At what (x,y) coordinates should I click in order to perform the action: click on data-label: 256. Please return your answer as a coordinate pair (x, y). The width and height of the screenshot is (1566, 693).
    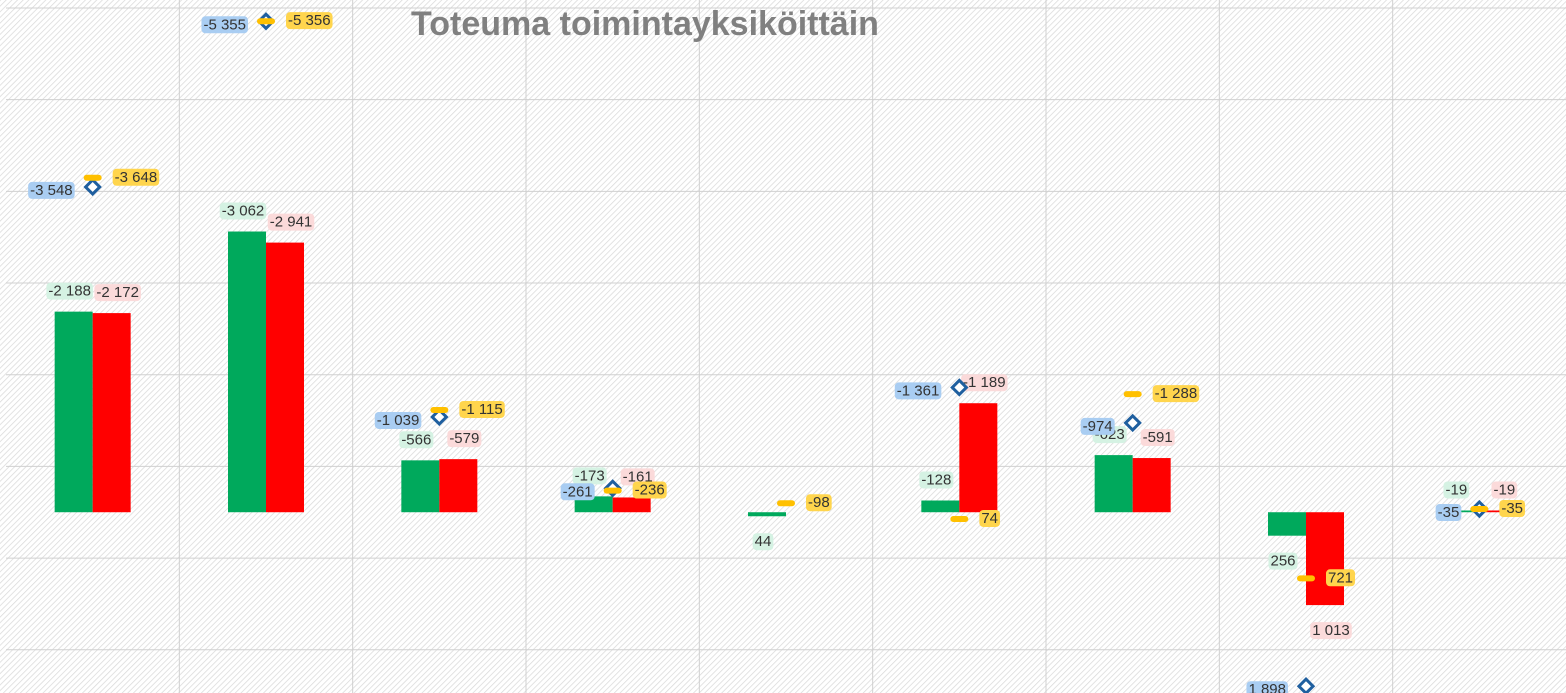
    Looking at the image, I should click on (1282, 561).